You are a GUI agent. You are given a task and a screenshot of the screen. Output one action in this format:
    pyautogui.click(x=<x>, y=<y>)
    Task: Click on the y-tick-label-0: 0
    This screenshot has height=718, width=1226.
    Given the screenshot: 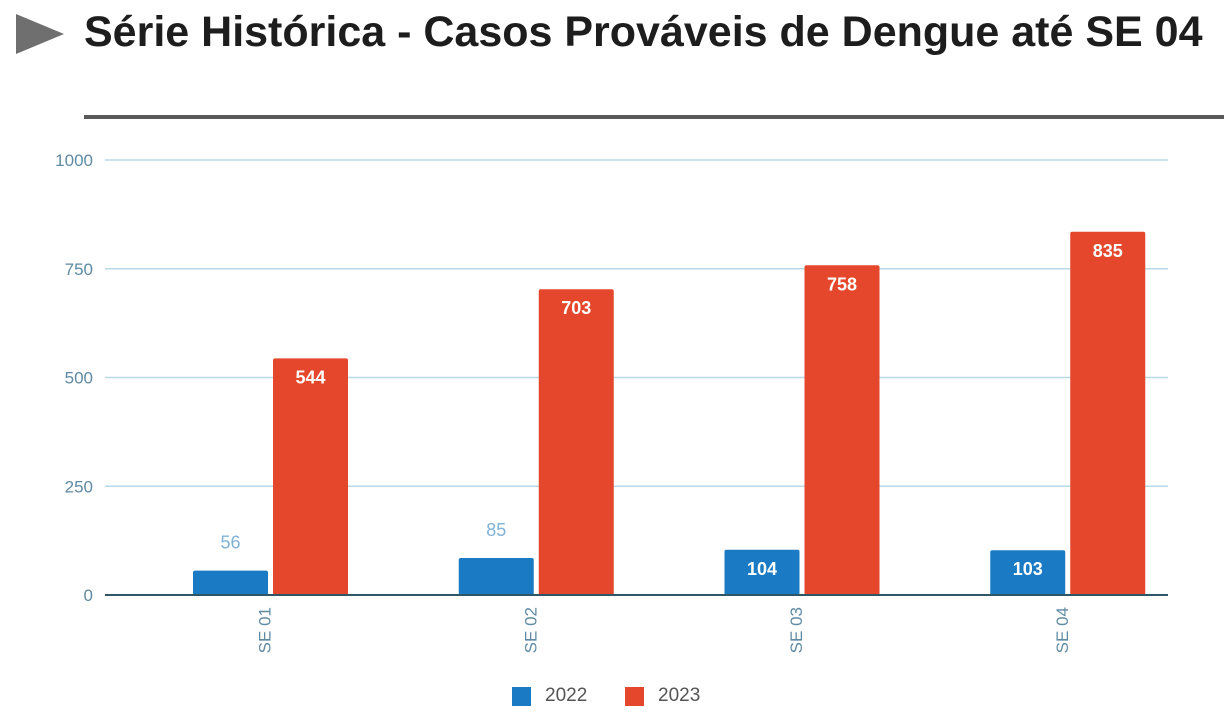 What is the action you would take?
    pyautogui.click(x=88, y=595)
    